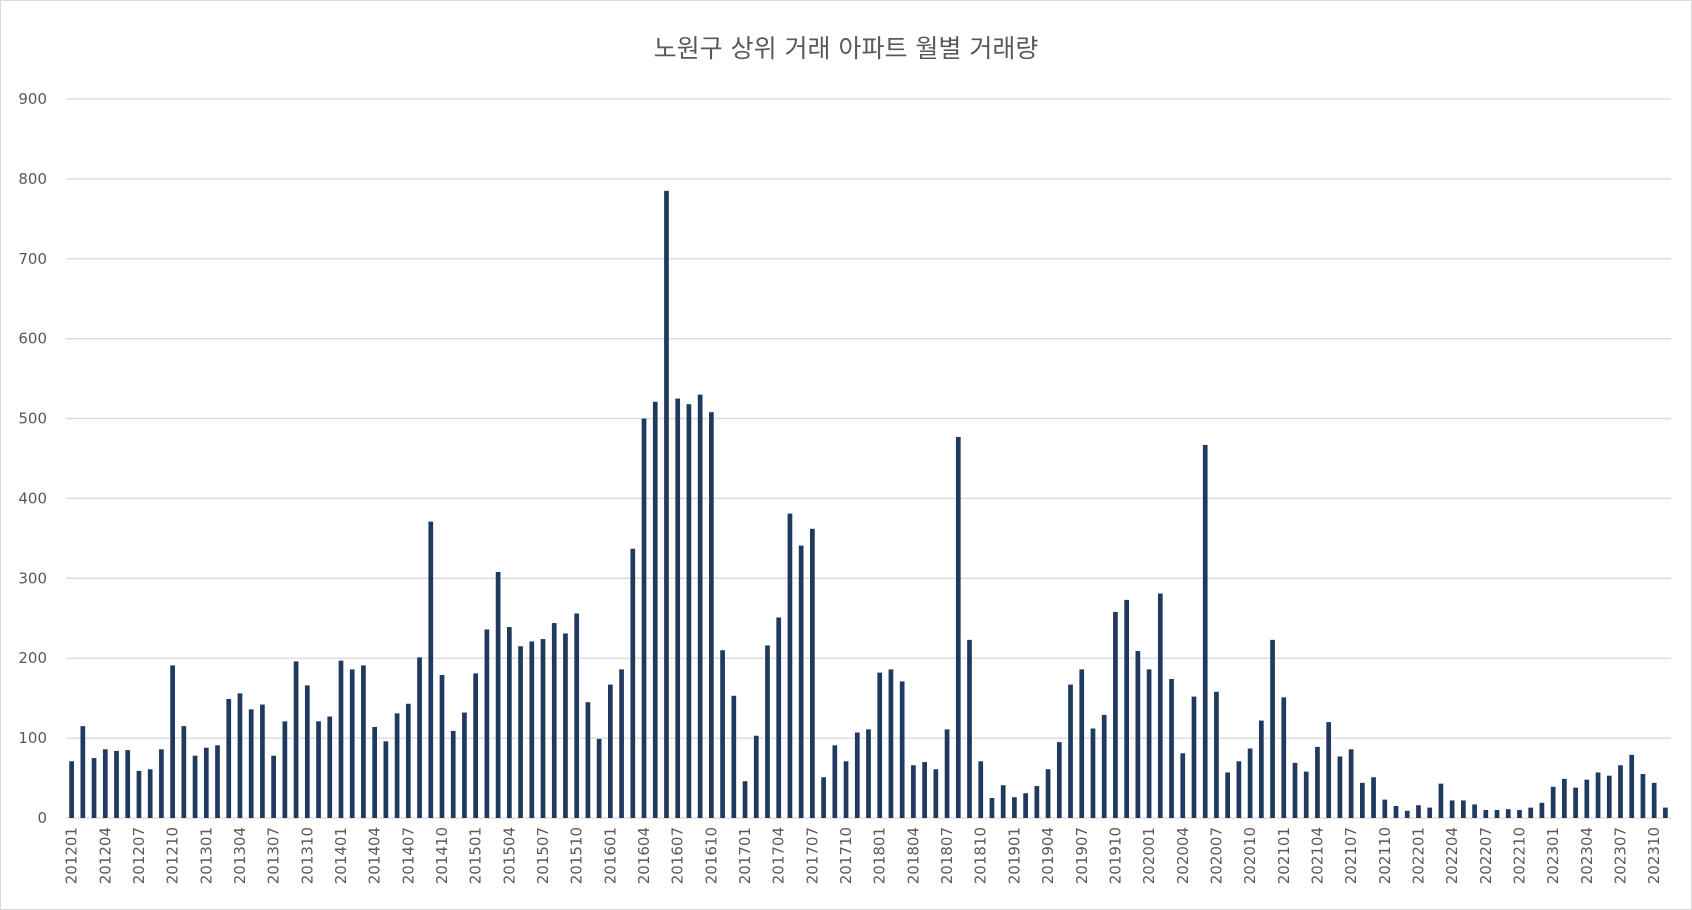 This screenshot has width=1692, height=910. Describe the element at coordinates (1385, 855) in the screenshot. I see `x-tick-label: 202110` at that location.